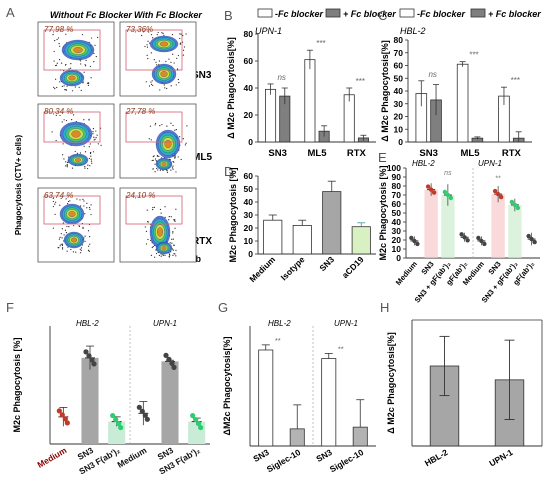 The image size is (550, 493). I want to click on panel-letter-h: H, so click(384, 307).